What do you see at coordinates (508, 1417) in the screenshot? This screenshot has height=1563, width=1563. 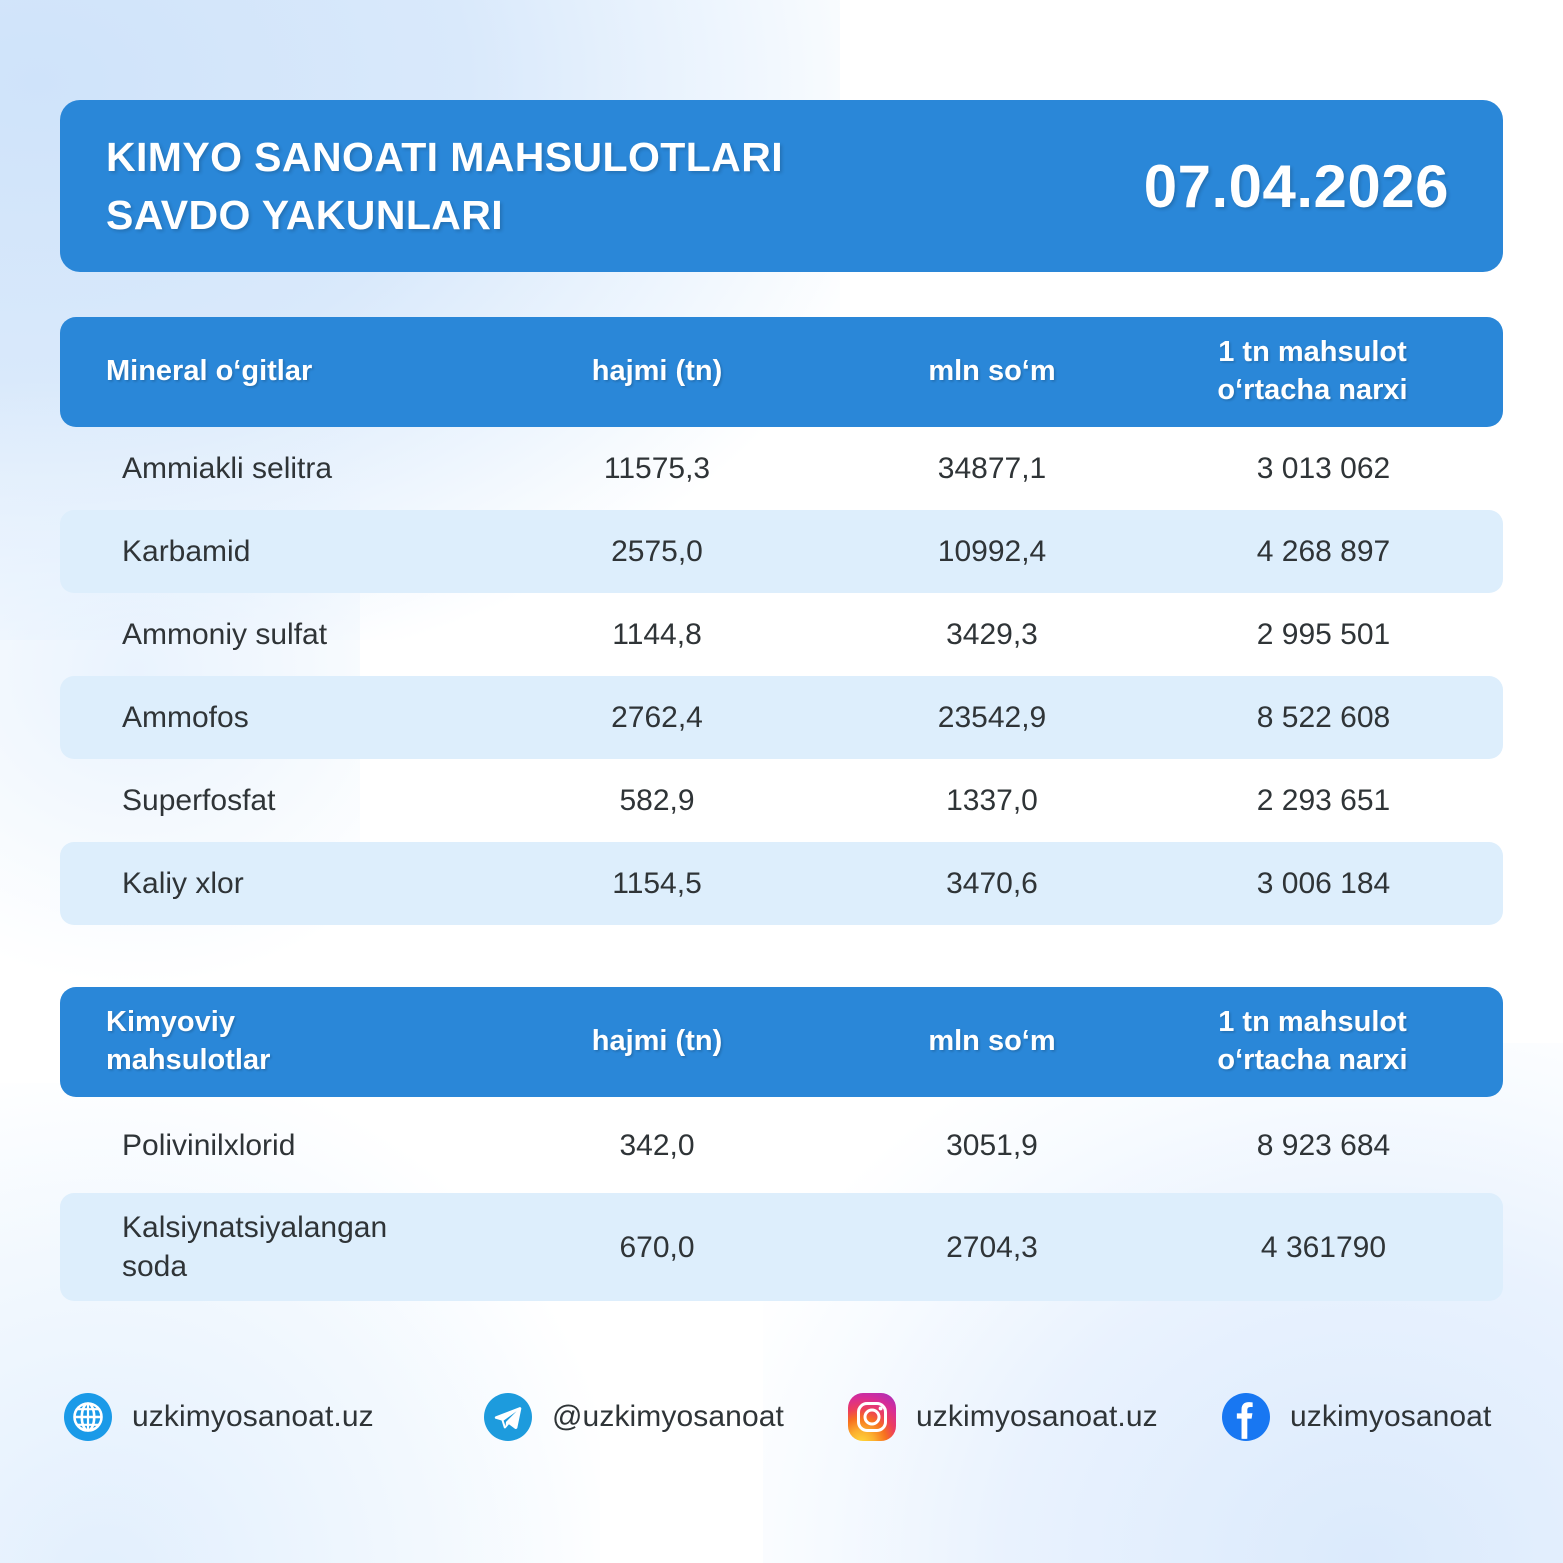 I see `telegram-icon` at bounding box center [508, 1417].